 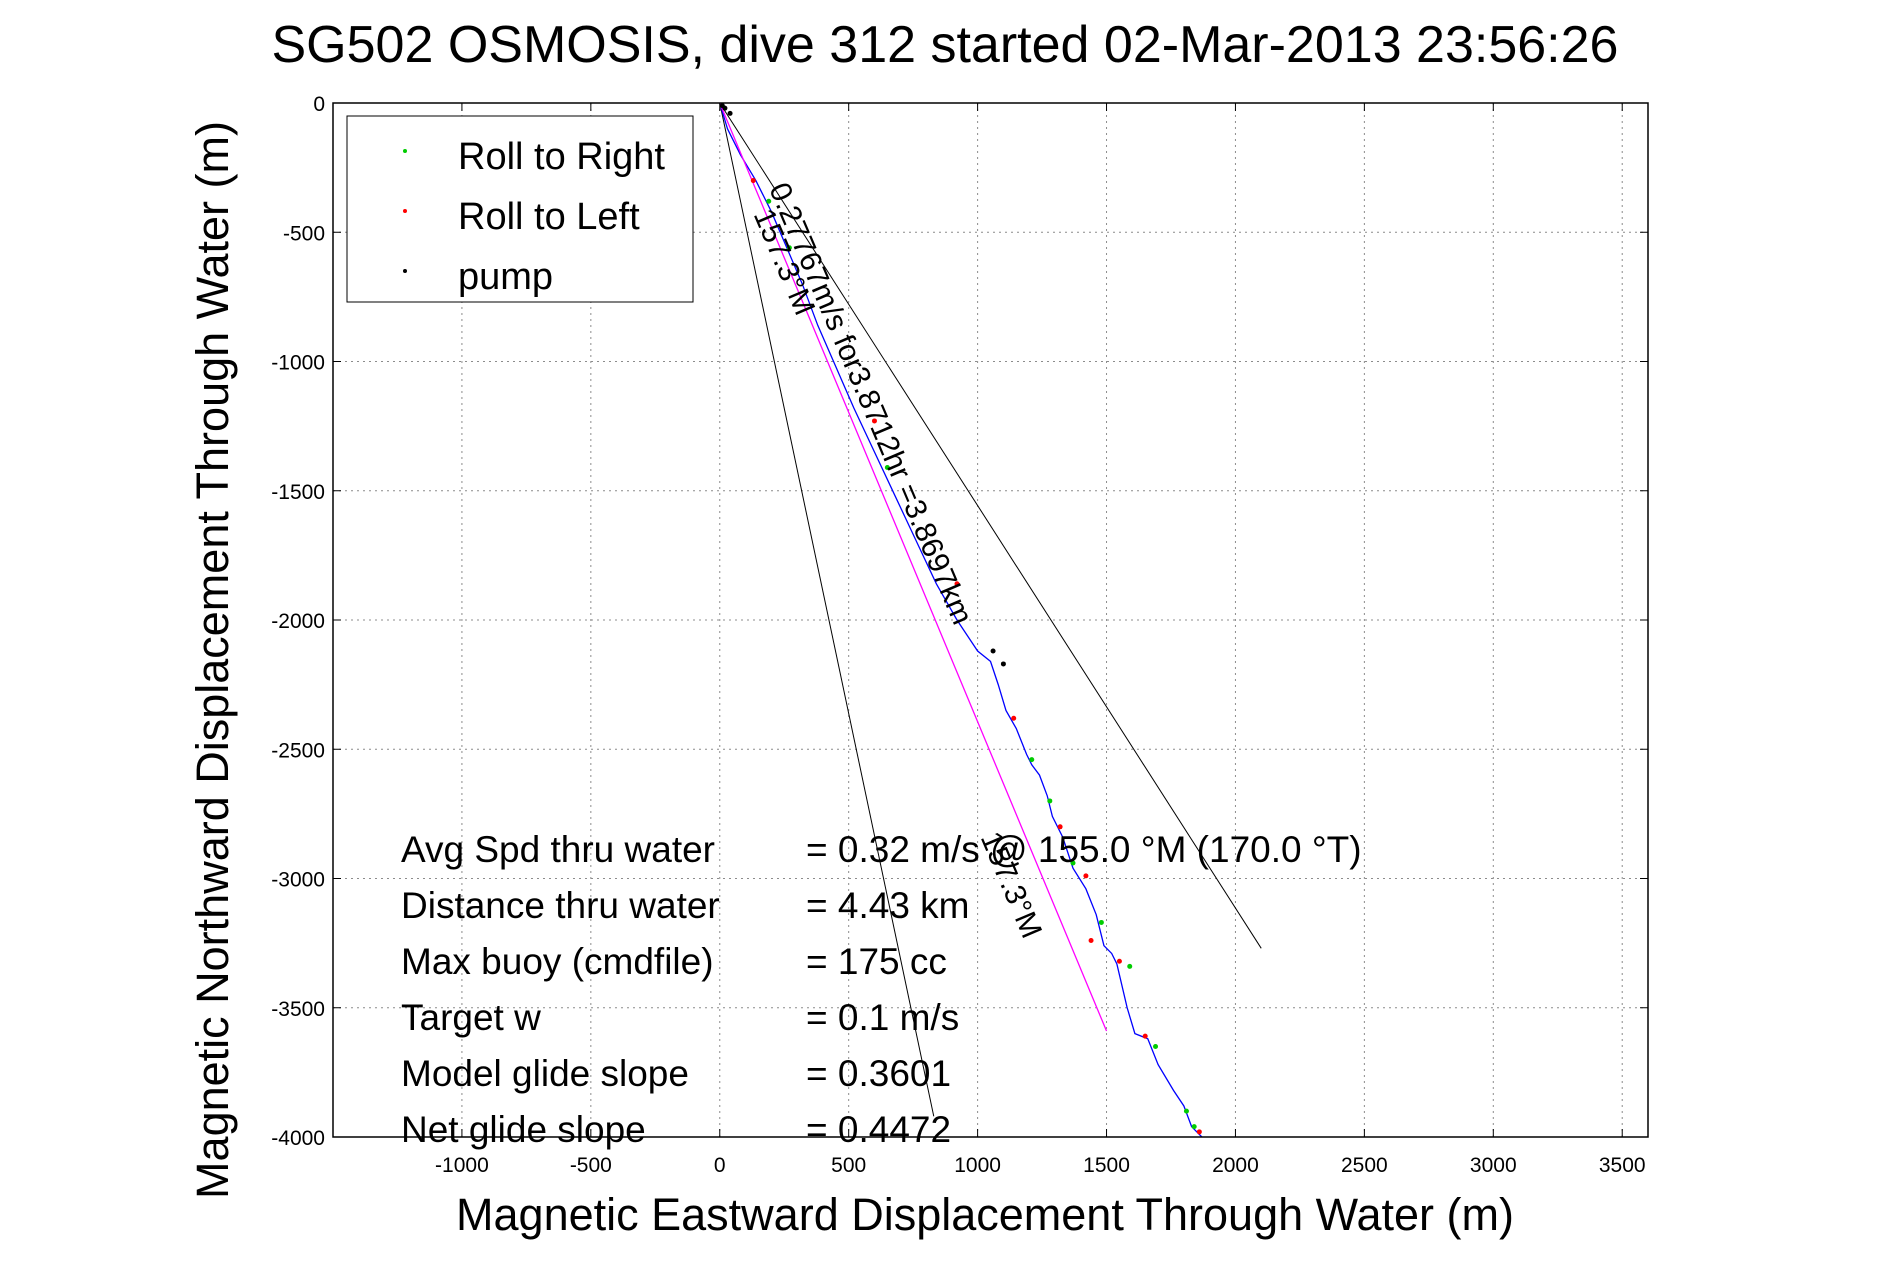 I want to click on stat-label: Net glide slope, so click(x=523, y=1129).